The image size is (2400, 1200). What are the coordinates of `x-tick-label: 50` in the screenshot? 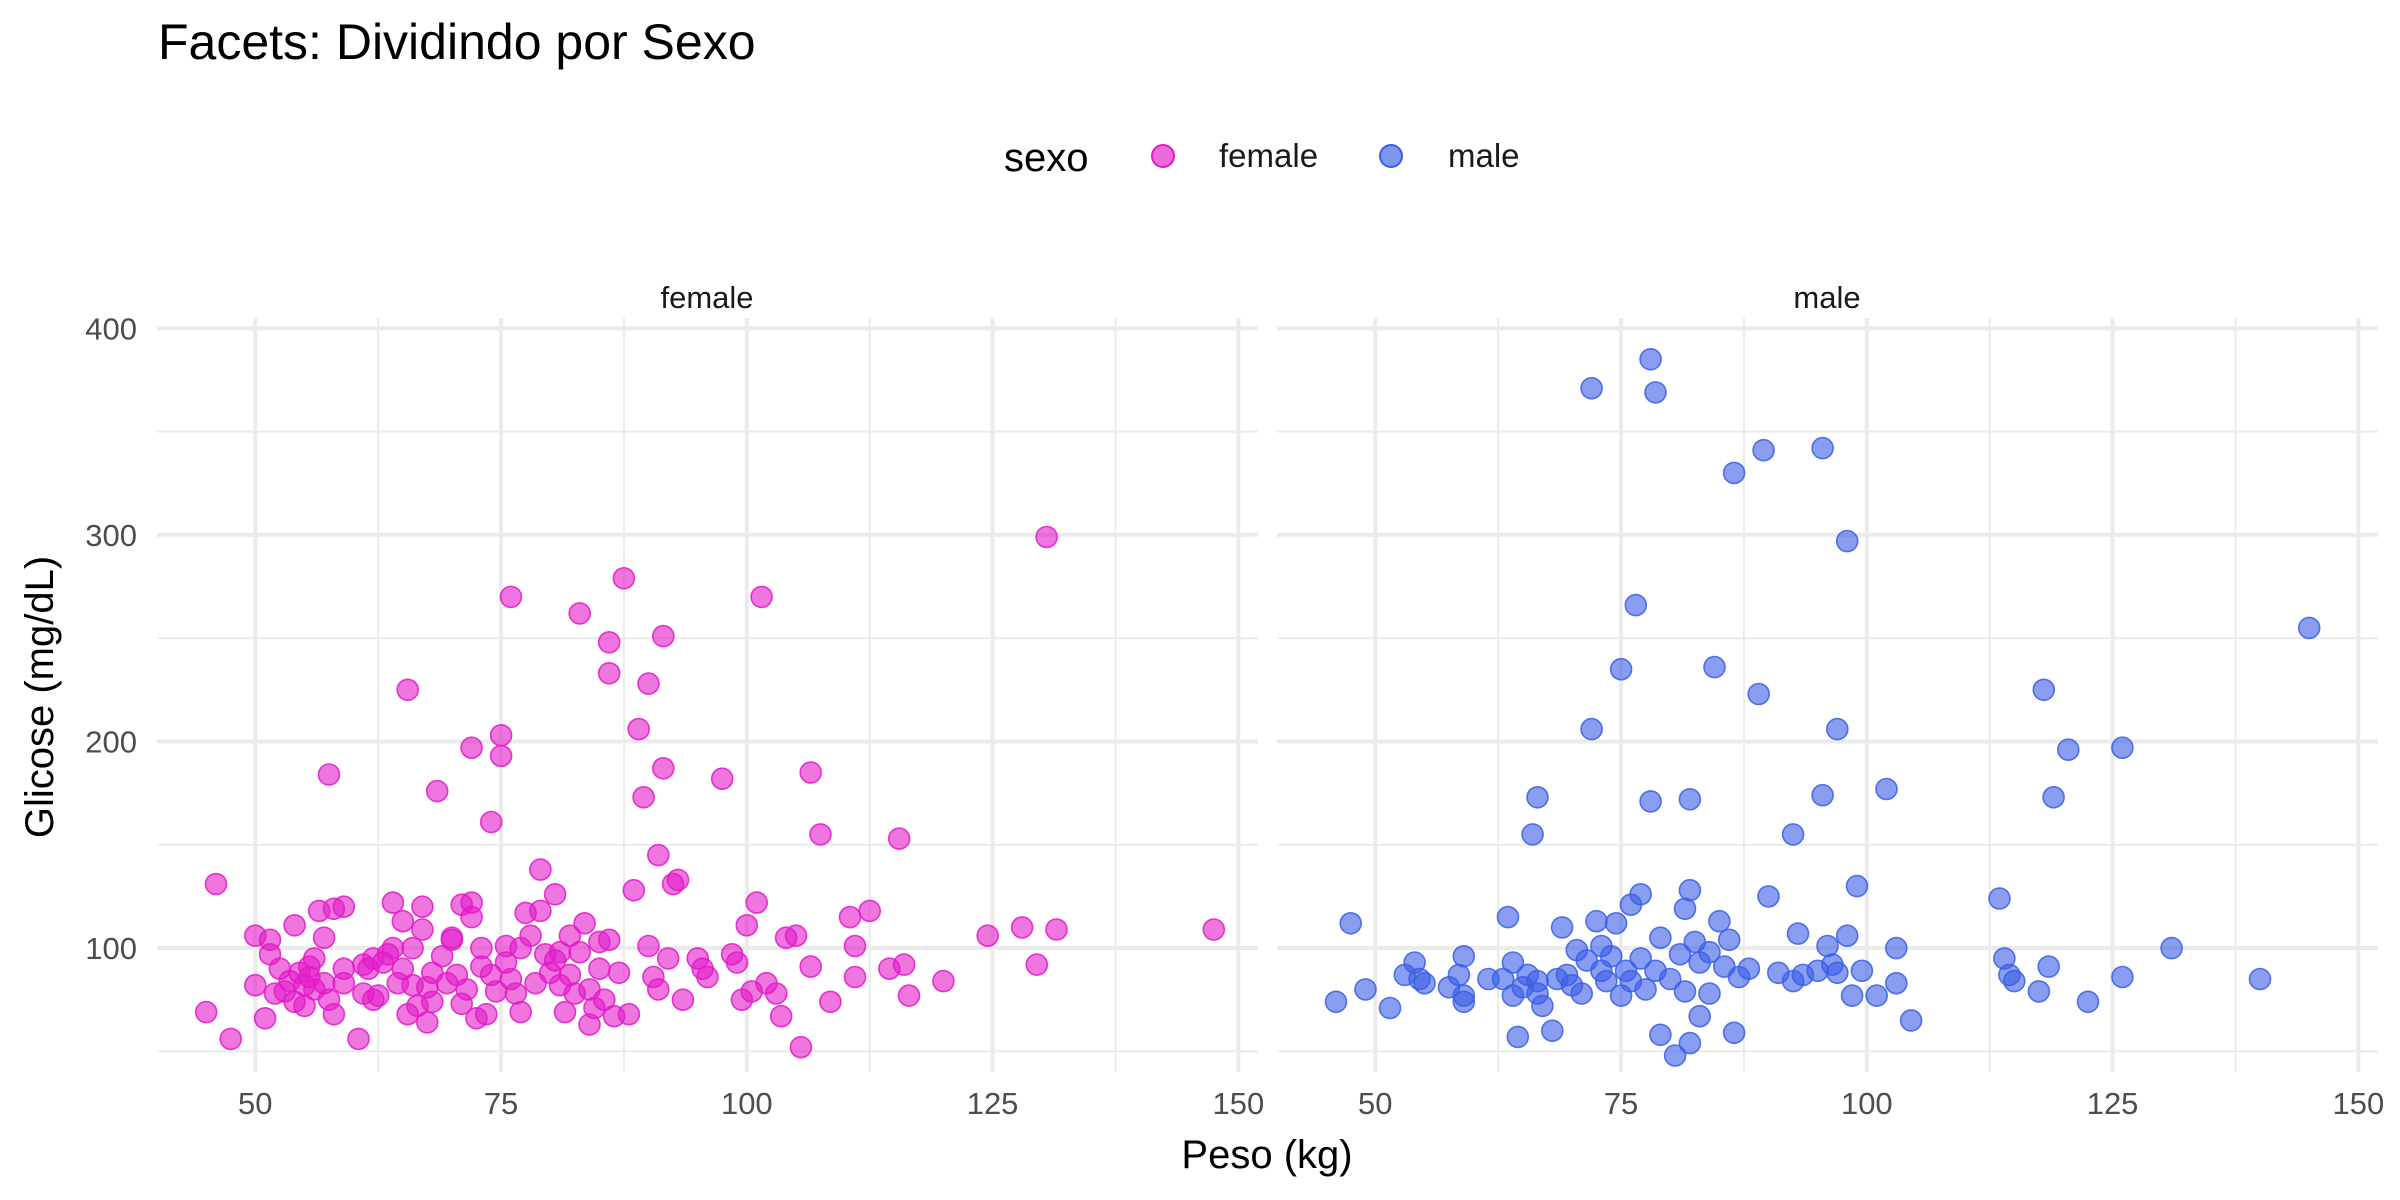 It's located at (255, 1103).